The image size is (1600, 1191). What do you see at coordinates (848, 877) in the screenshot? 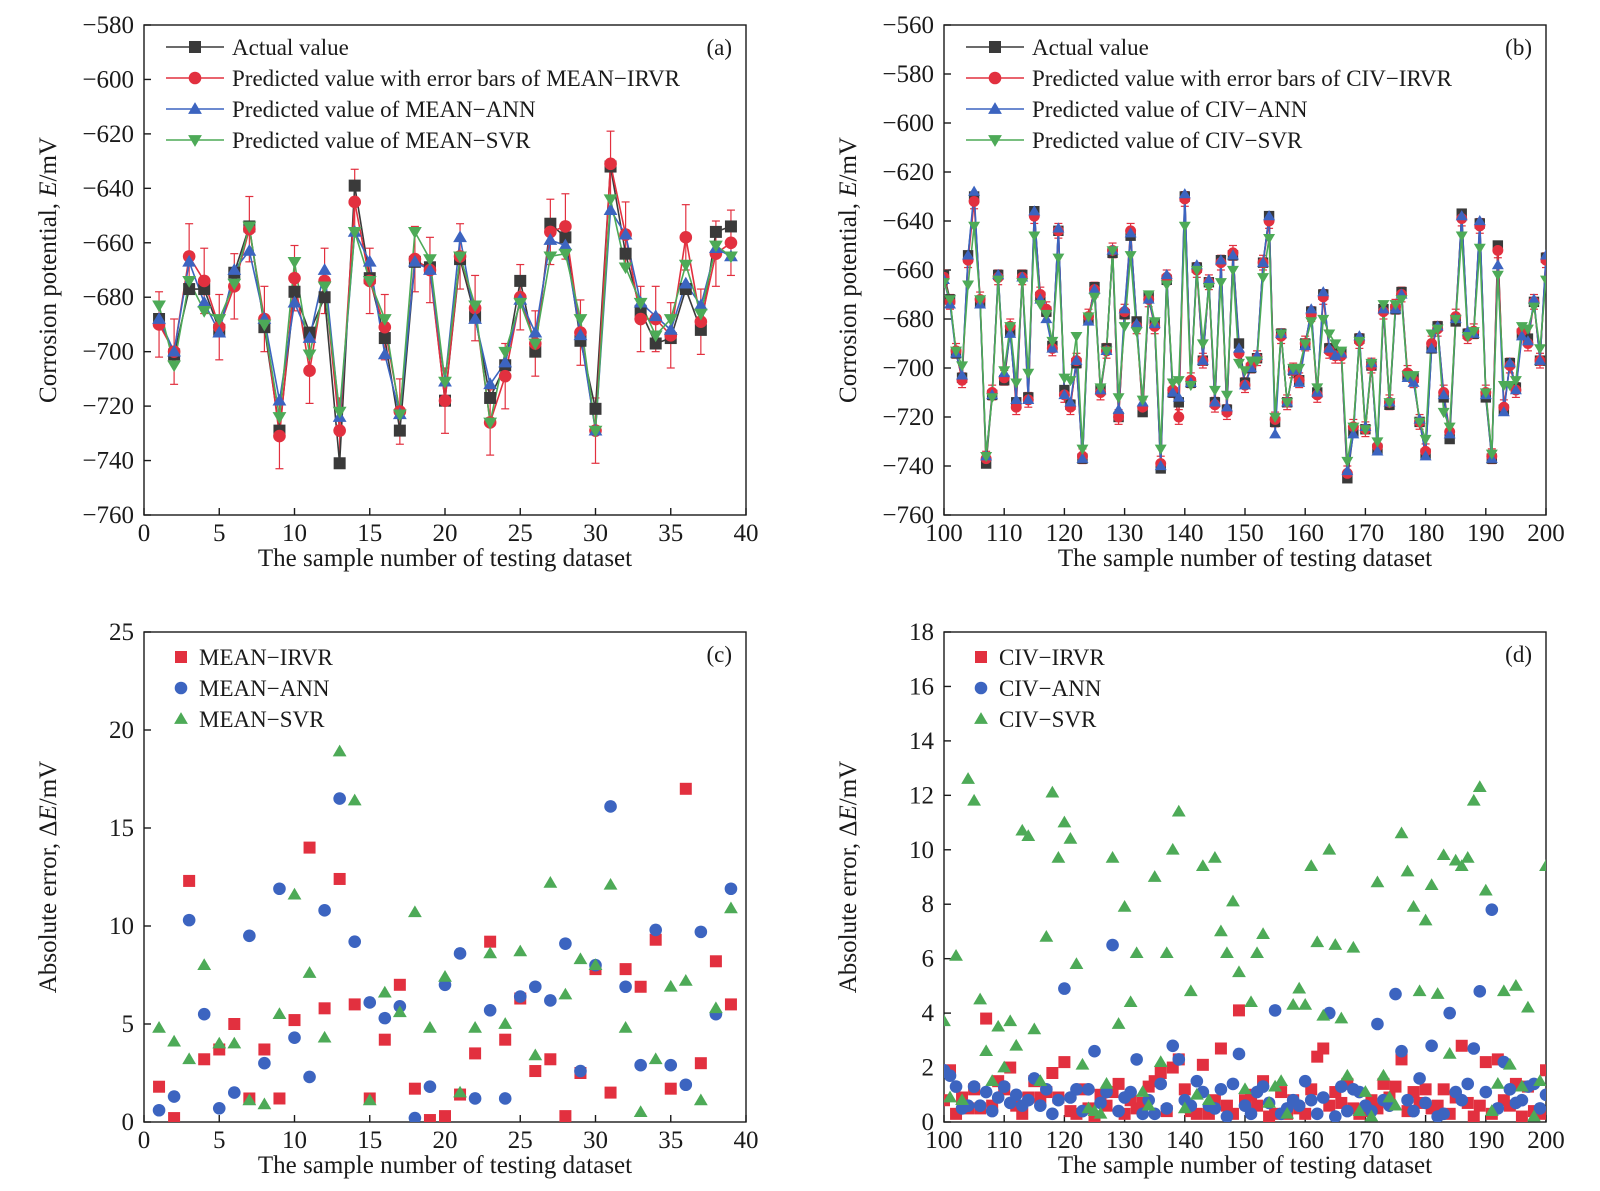
I see `y-axis-label: Absolute error, ΔE/mV` at bounding box center [848, 877].